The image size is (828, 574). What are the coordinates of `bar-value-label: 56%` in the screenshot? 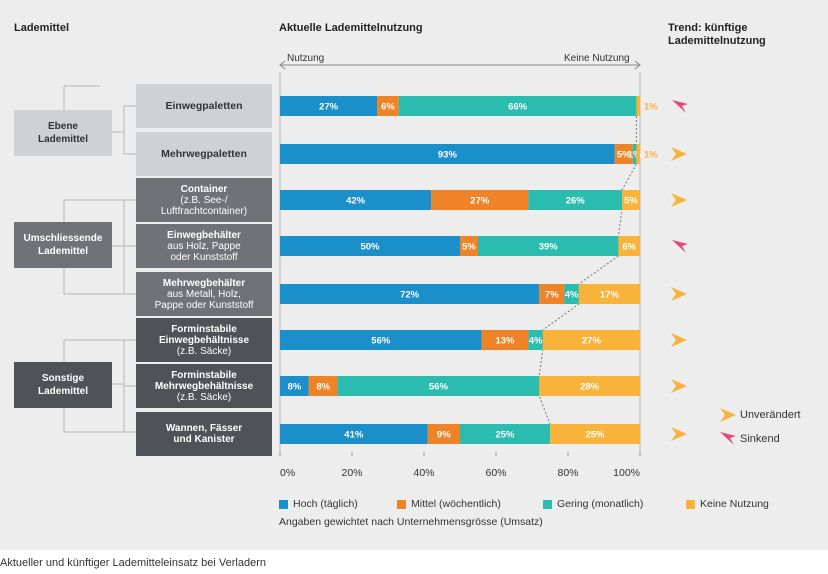 It's located at (439, 387).